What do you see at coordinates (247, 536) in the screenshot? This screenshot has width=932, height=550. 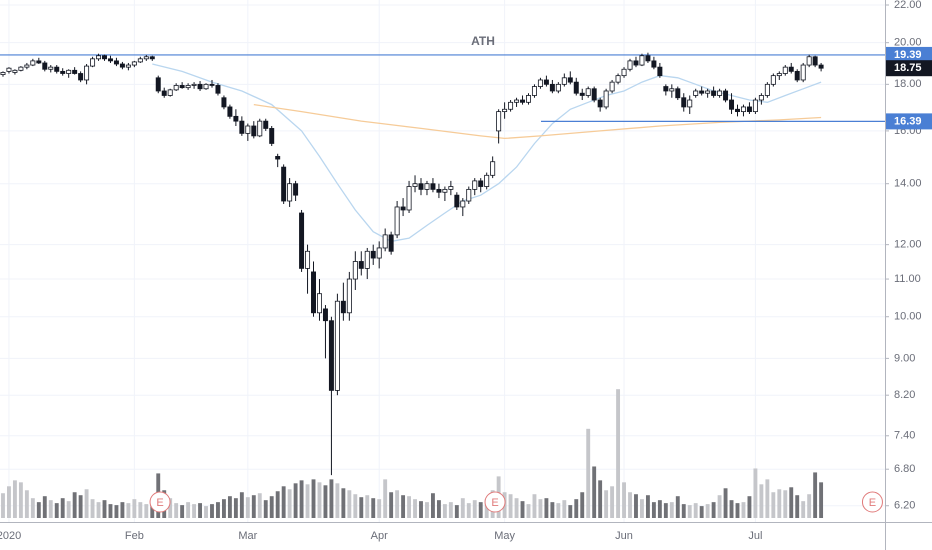 I see `x-tick-label: Mar` at bounding box center [247, 536].